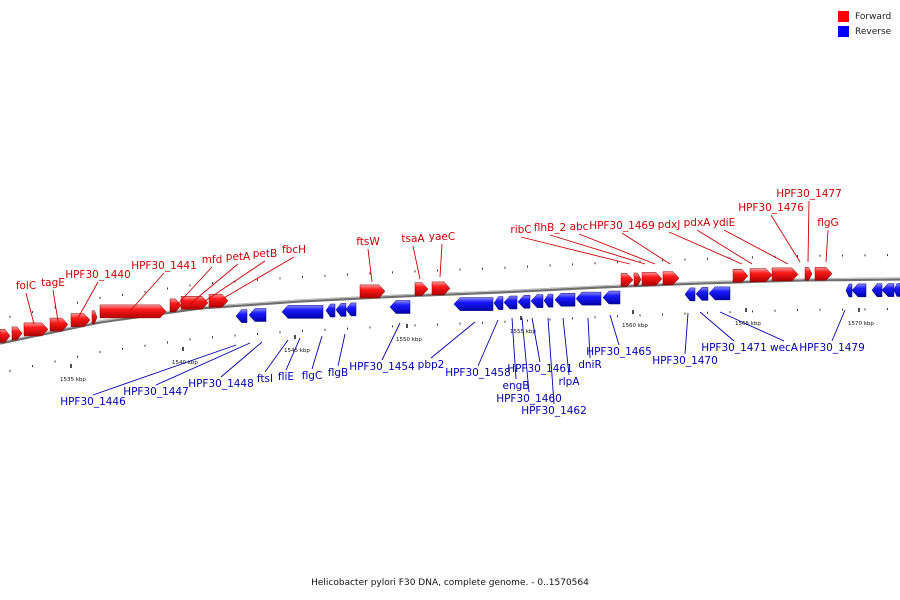  What do you see at coordinates (431, 365) in the screenshot?
I see `reverse-gene-label-pbp2: pbp2` at bounding box center [431, 365].